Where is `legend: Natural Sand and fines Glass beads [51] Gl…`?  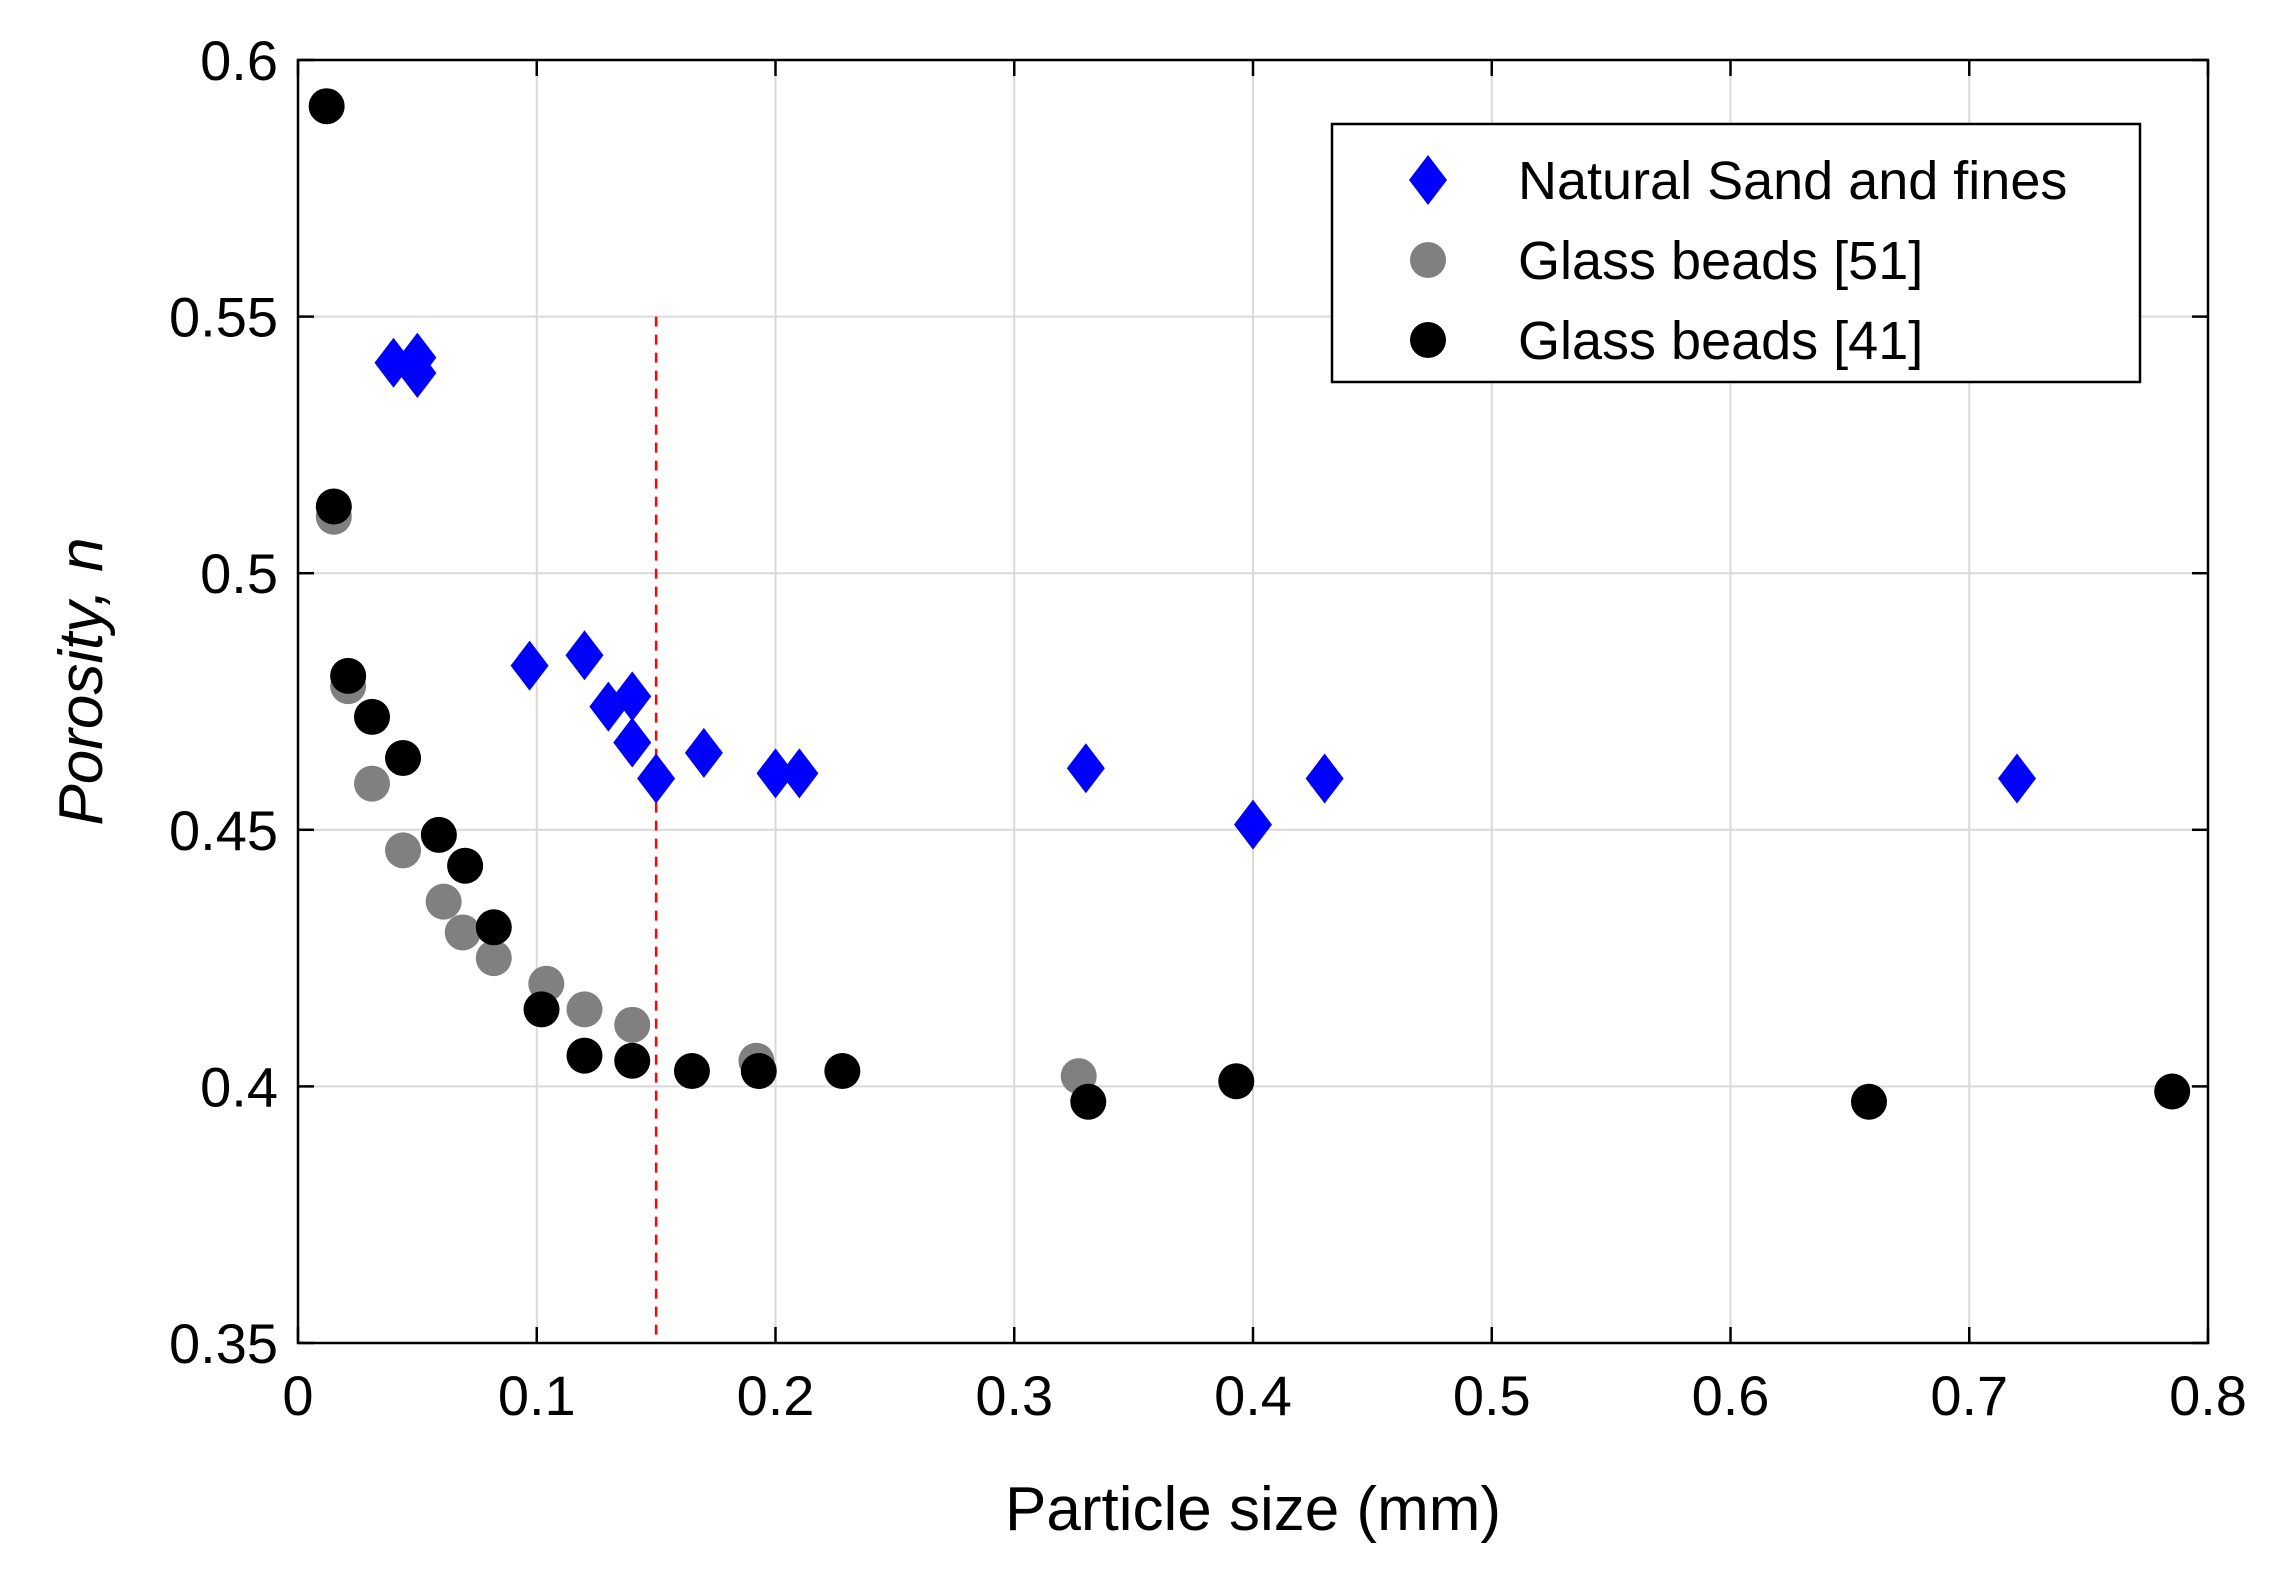 legend: Natural Sand and fines Glass beads [51] Gl… is located at coordinates (1736, 253).